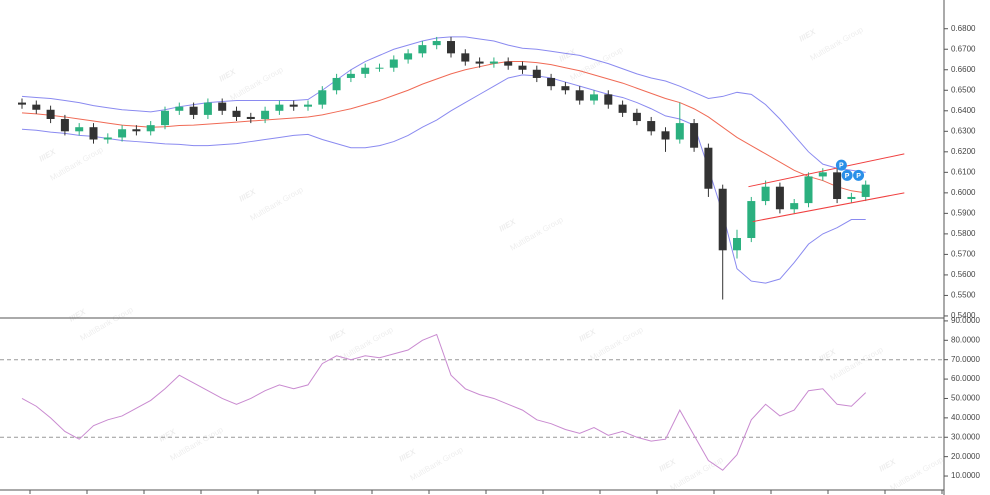 The width and height of the screenshot is (990, 495). What do you see at coordinates (965, 359) in the screenshot?
I see `y-tick-label: 70.0000` at bounding box center [965, 359].